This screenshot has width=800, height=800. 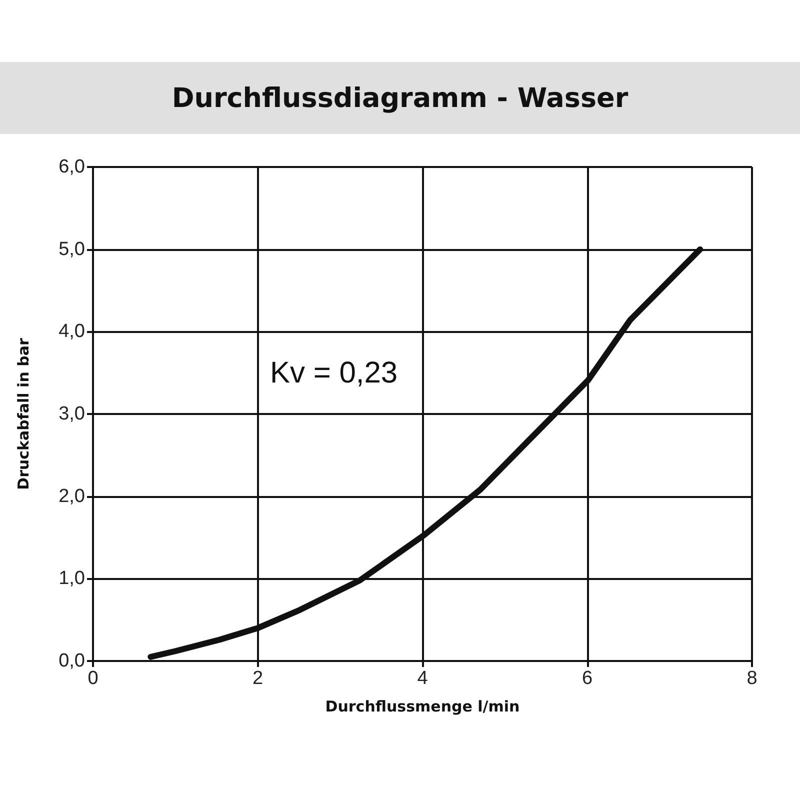 What do you see at coordinates (258, 678) in the screenshot?
I see `x-tick-label: 2` at bounding box center [258, 678].